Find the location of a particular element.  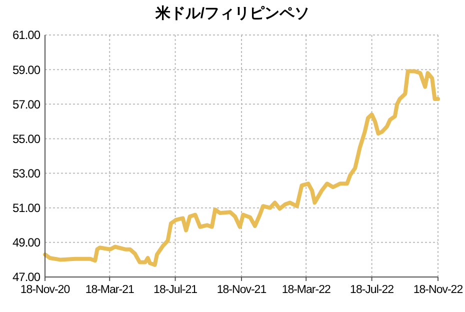

y-tick-label: 57.00 is located at coordinates (26, 104).